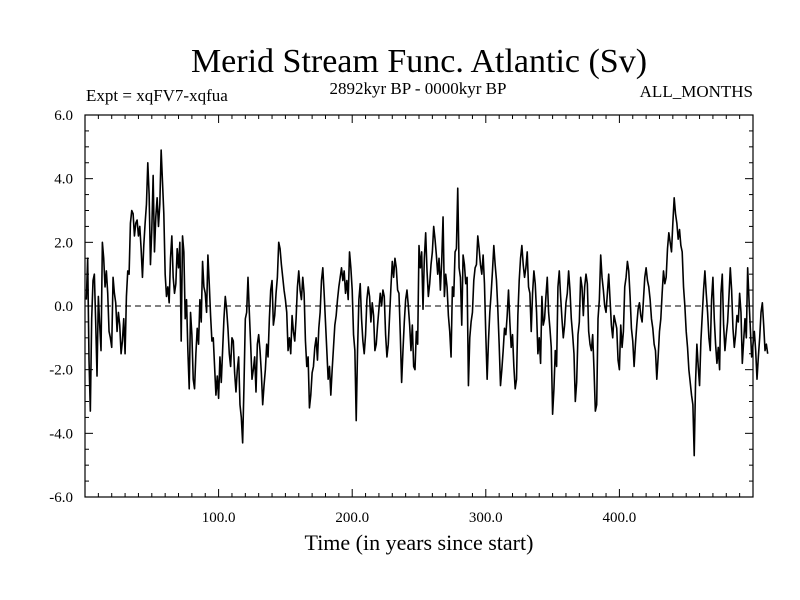  I want to click on y-tick-label: 0.0, so click(63, 307).